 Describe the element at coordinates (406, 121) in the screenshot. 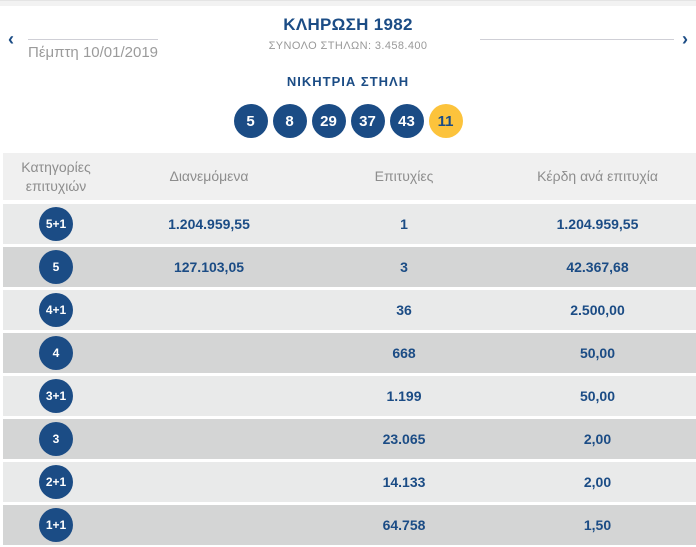

I see `winning-number-ball: 43` at that location.